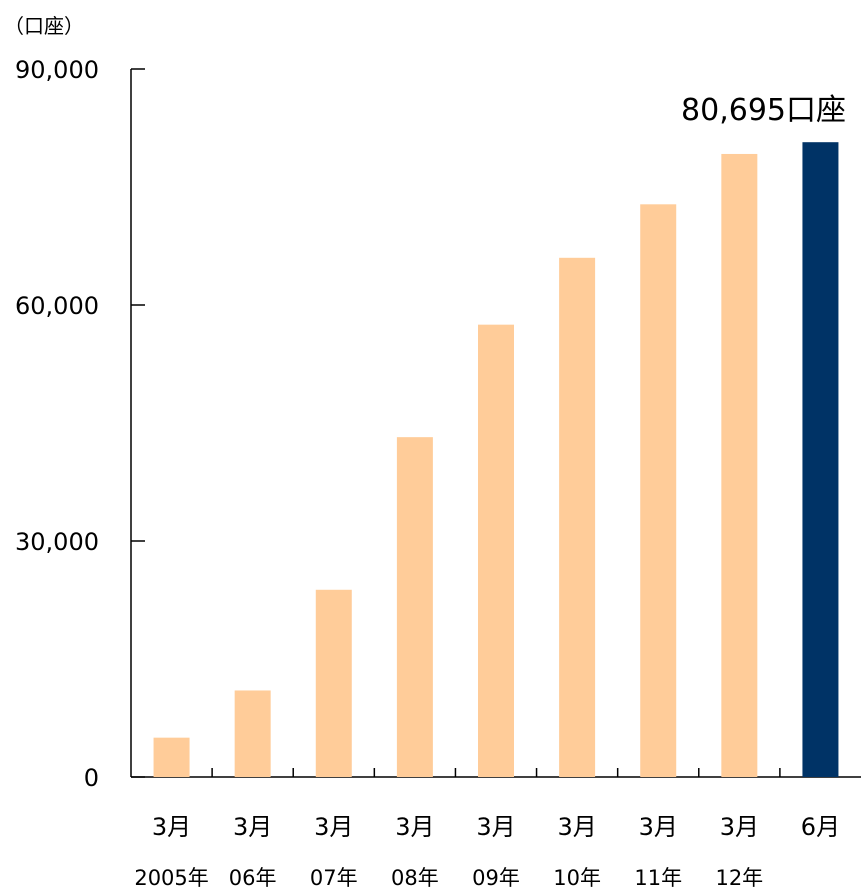 This screenshot has width=861, height=890. I want to click on x-year-label: 11年, so click(658, 878).